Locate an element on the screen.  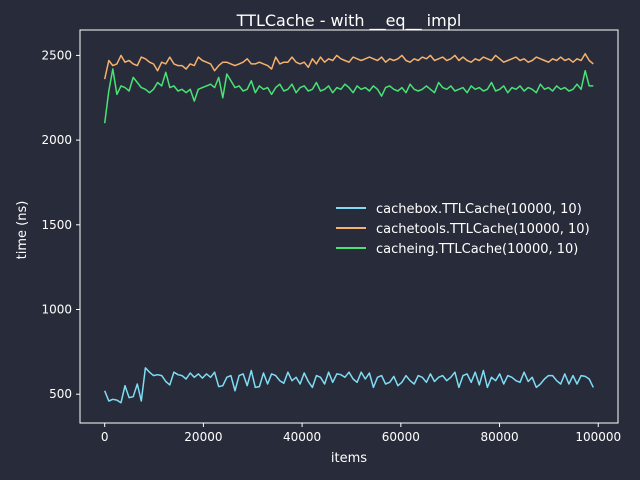
x-tick-label: 60000 is located at coordinates (401, 437).